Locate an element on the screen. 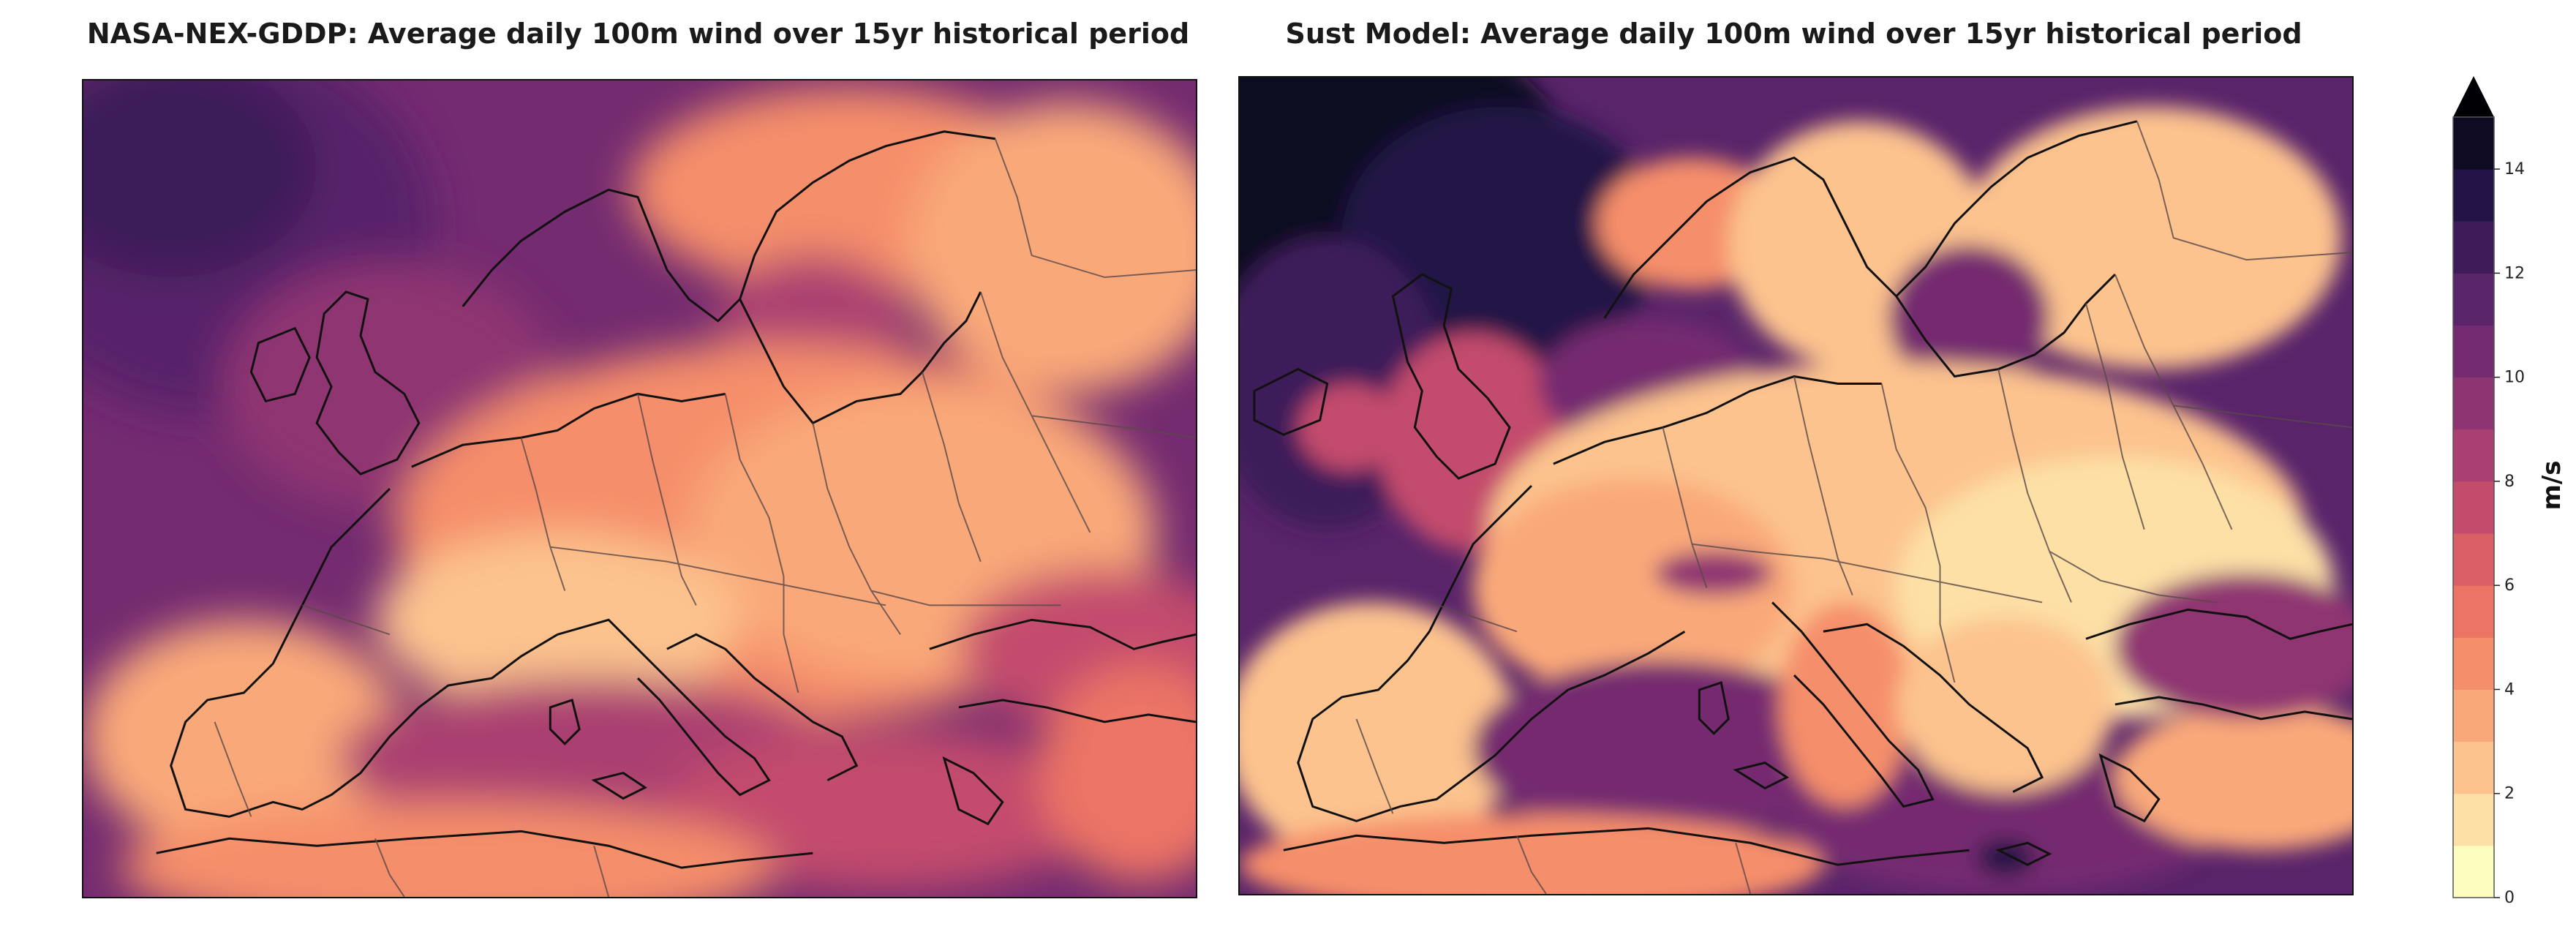  colorbar-tick-label: 6 is located at coordinates (2509, 585).